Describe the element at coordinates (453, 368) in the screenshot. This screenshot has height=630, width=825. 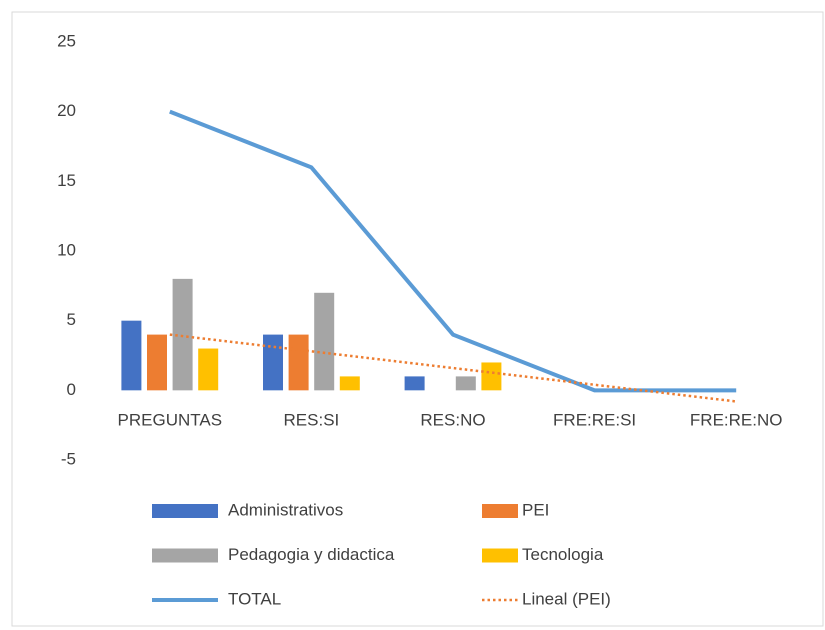
I see `trend-line` at that location.